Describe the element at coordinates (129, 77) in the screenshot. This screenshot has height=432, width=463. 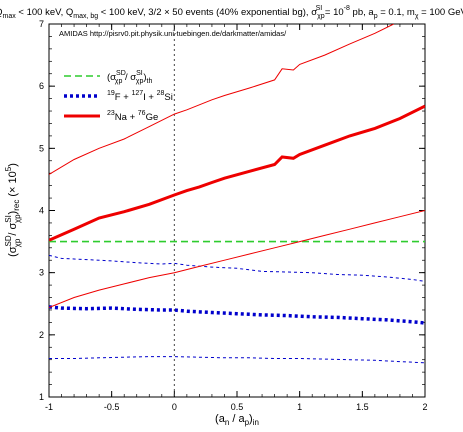
I see `legend-label-theory: (σSD χp / σSI χp)th` at that location.